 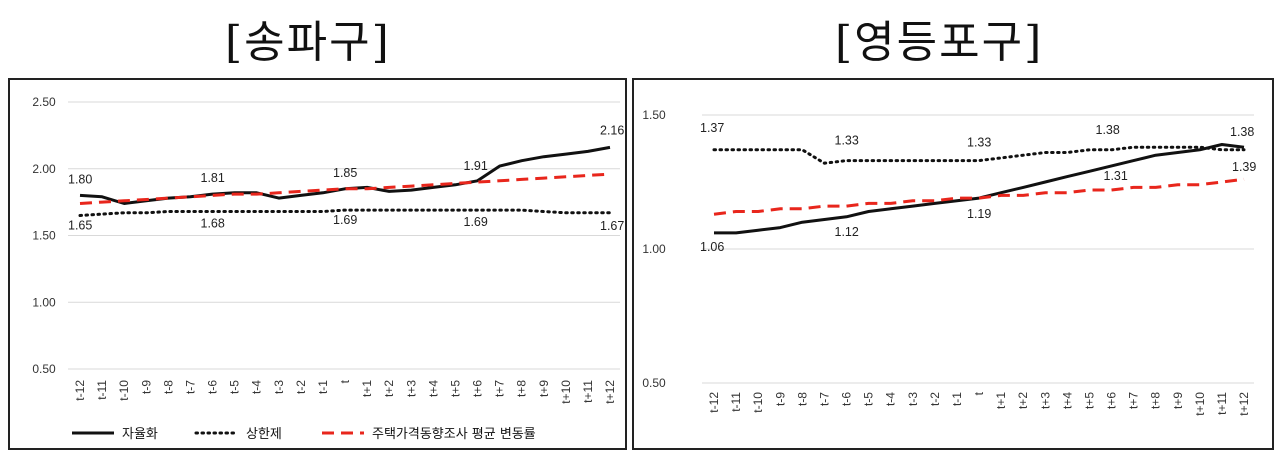 I want to click on chart-title-songpa: [송파구], so click(x=308, y=42).